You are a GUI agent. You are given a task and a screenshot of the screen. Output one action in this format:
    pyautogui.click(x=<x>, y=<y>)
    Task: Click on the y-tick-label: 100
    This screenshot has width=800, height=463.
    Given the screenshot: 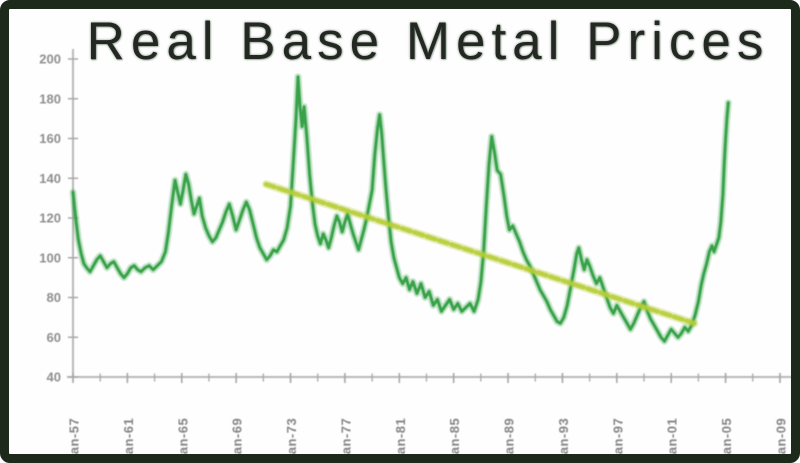 What is the action you would take?
    pyautogui.click(x=50, y=257)
    